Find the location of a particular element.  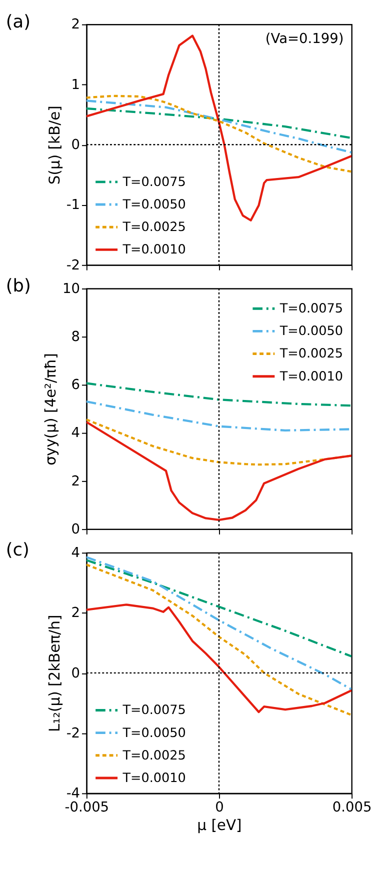

x-tick-label: 0.005 is located at coordinates (352, 807).